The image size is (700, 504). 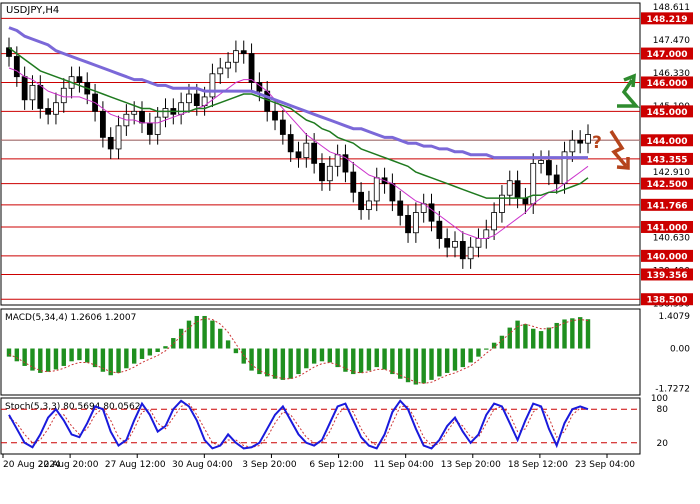 What do you see at coordinates (597, 143) in the screenshot?
I see `question-mark-icon: ?` at bounding box center [597, 143].